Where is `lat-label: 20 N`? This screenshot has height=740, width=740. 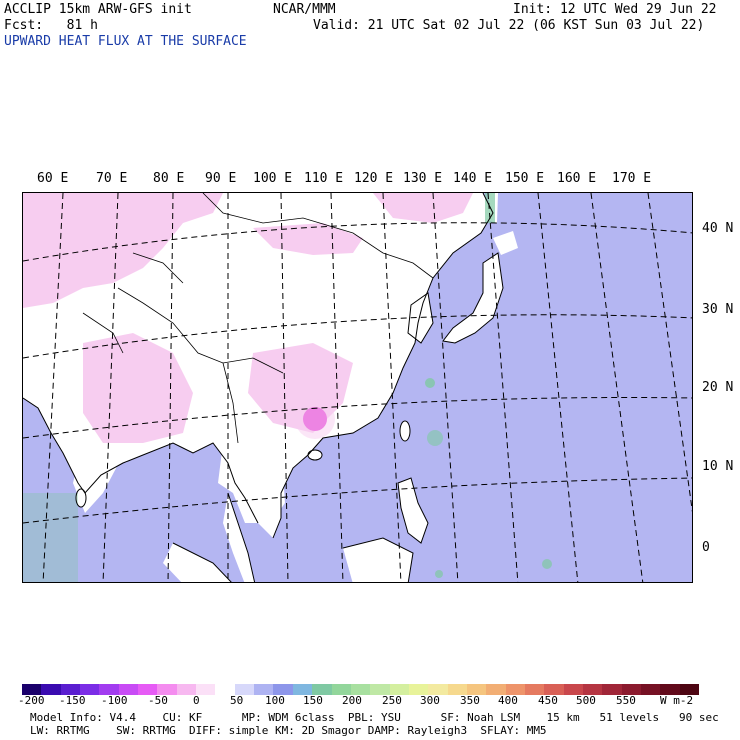
lat-label: 20 N is located at coordinates (718, 387).